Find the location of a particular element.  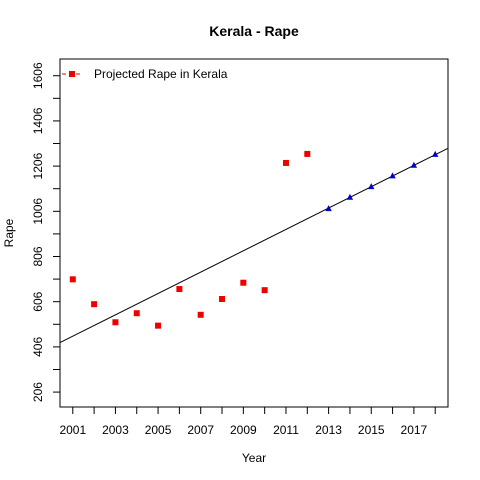

y-tick-label: 606 is located at coordinates (38, 301).